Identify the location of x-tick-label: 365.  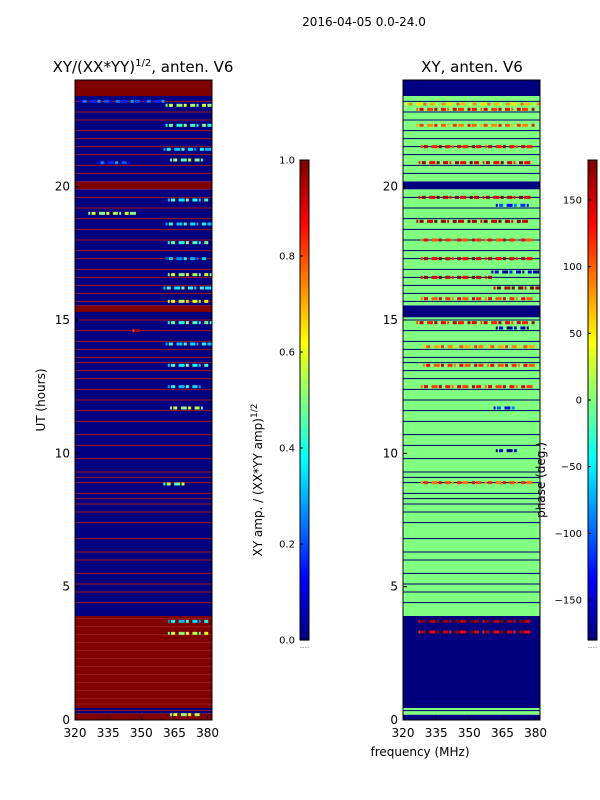
(174, 733).